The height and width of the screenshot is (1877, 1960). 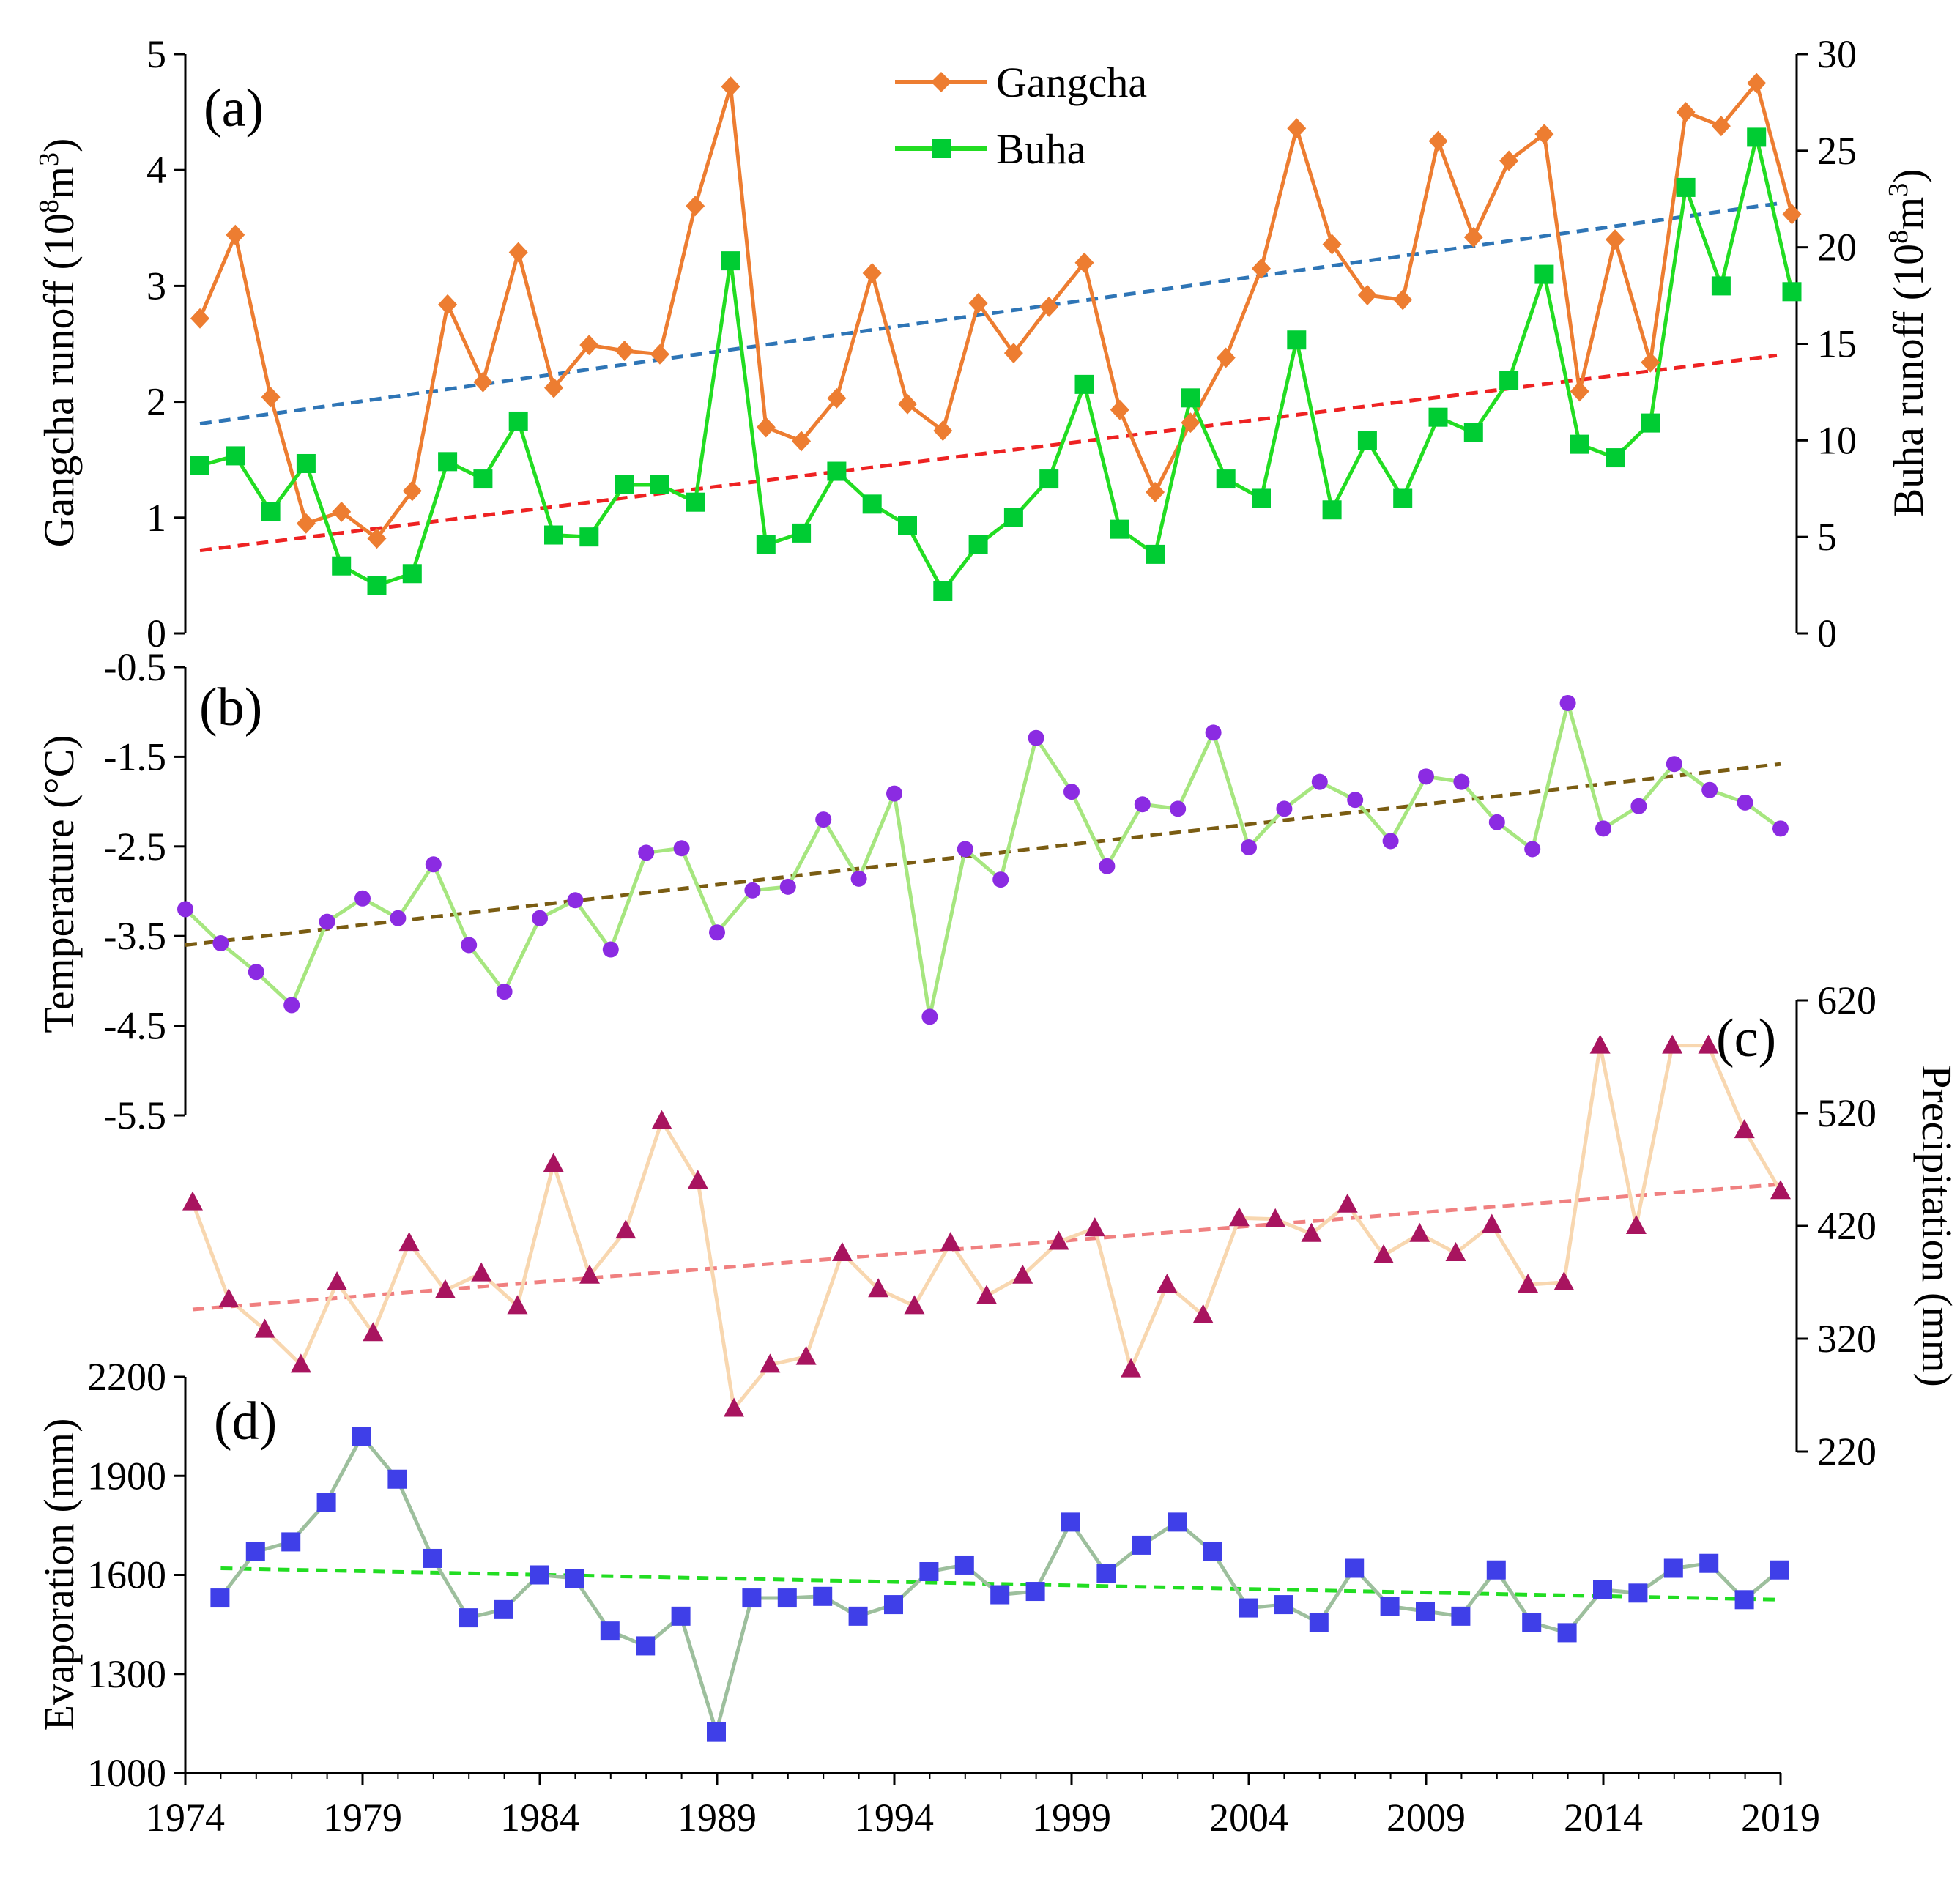 What do you see at coordinates (1827, 537) in the screenshot?
I see `buha-y-tick-label-5: 5` at bounding box center [1827, 537].